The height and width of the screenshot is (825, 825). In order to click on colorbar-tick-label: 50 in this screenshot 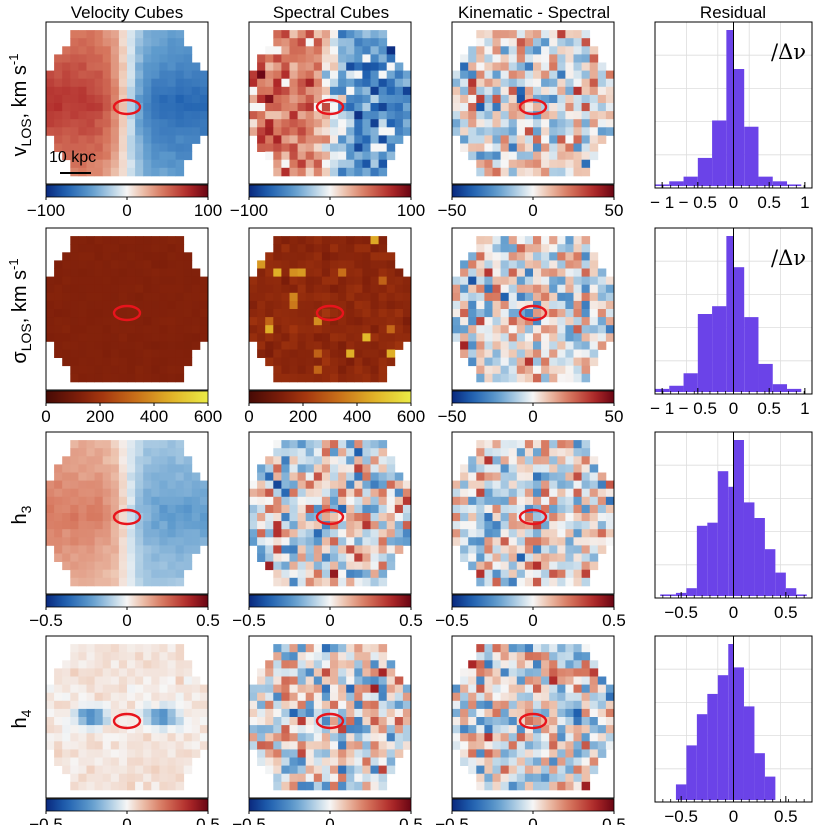, I will do `click(614, 416)`.